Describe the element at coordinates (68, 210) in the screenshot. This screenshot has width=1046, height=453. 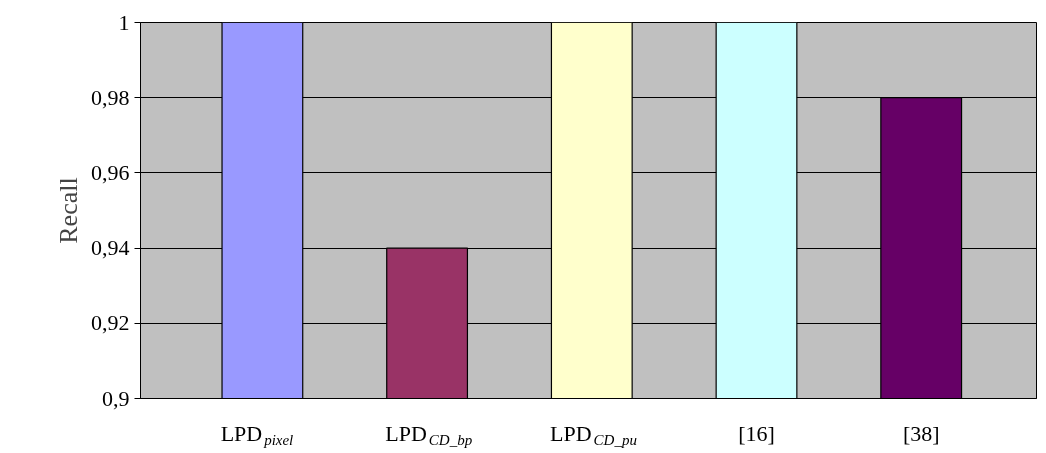
I see `y-axis-title: Recall` at that location.